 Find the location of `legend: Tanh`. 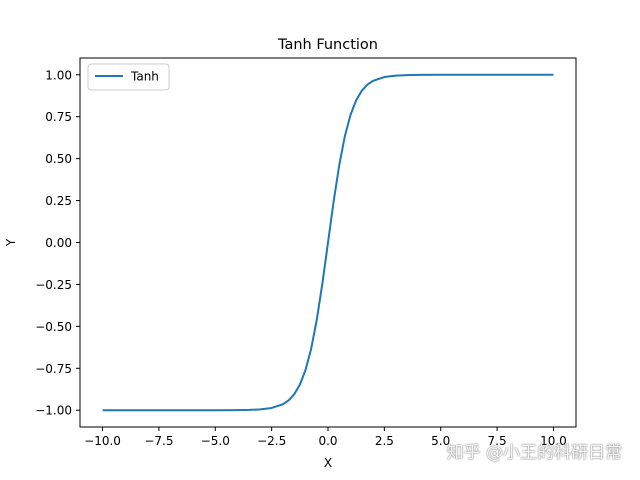

legend: Tanh is located at coordinates (128, 77).